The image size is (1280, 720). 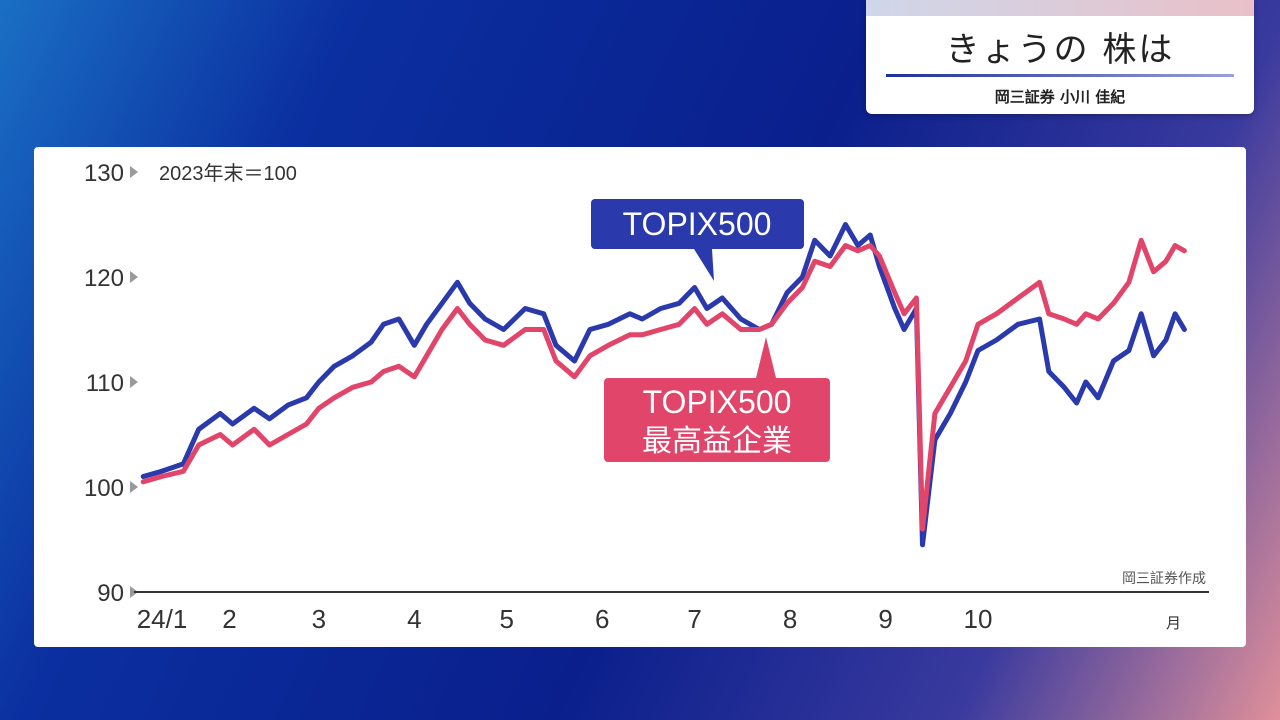 I want to click on x-tick-label: 24/1, so click(x=162, y=619).